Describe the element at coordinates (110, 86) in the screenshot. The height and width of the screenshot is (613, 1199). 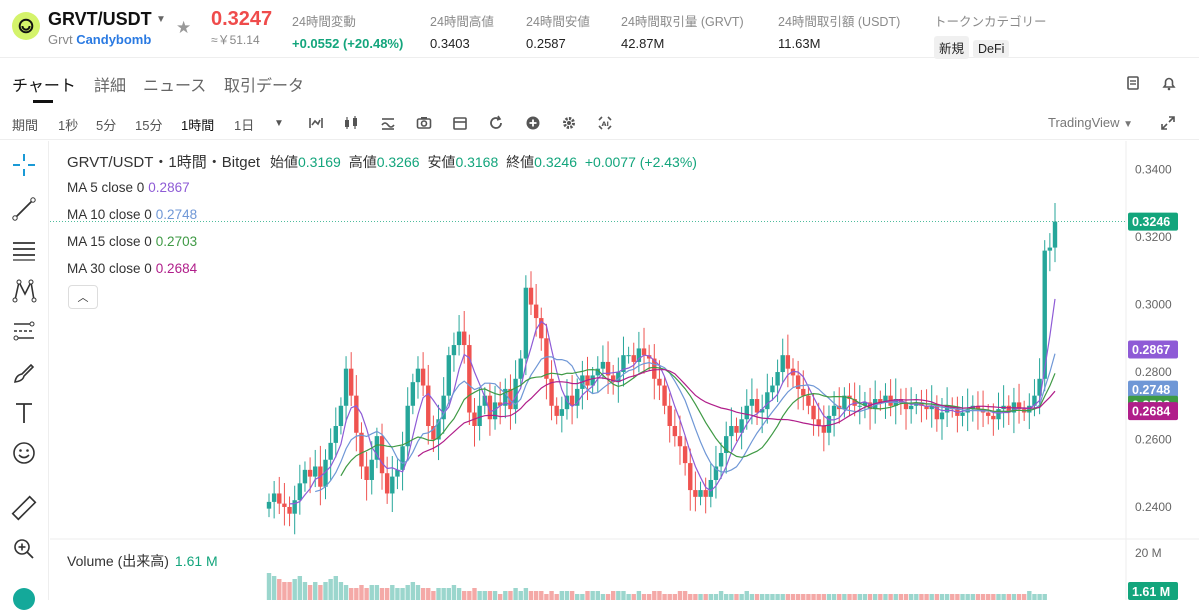
I see `tab-details: 詳細` at that location.